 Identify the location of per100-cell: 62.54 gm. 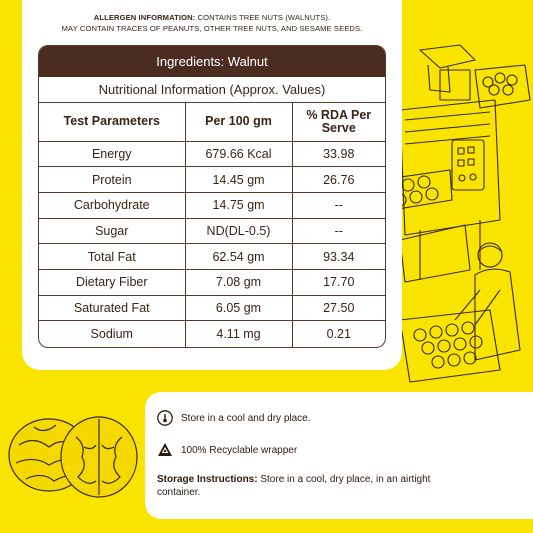
(239, 256).